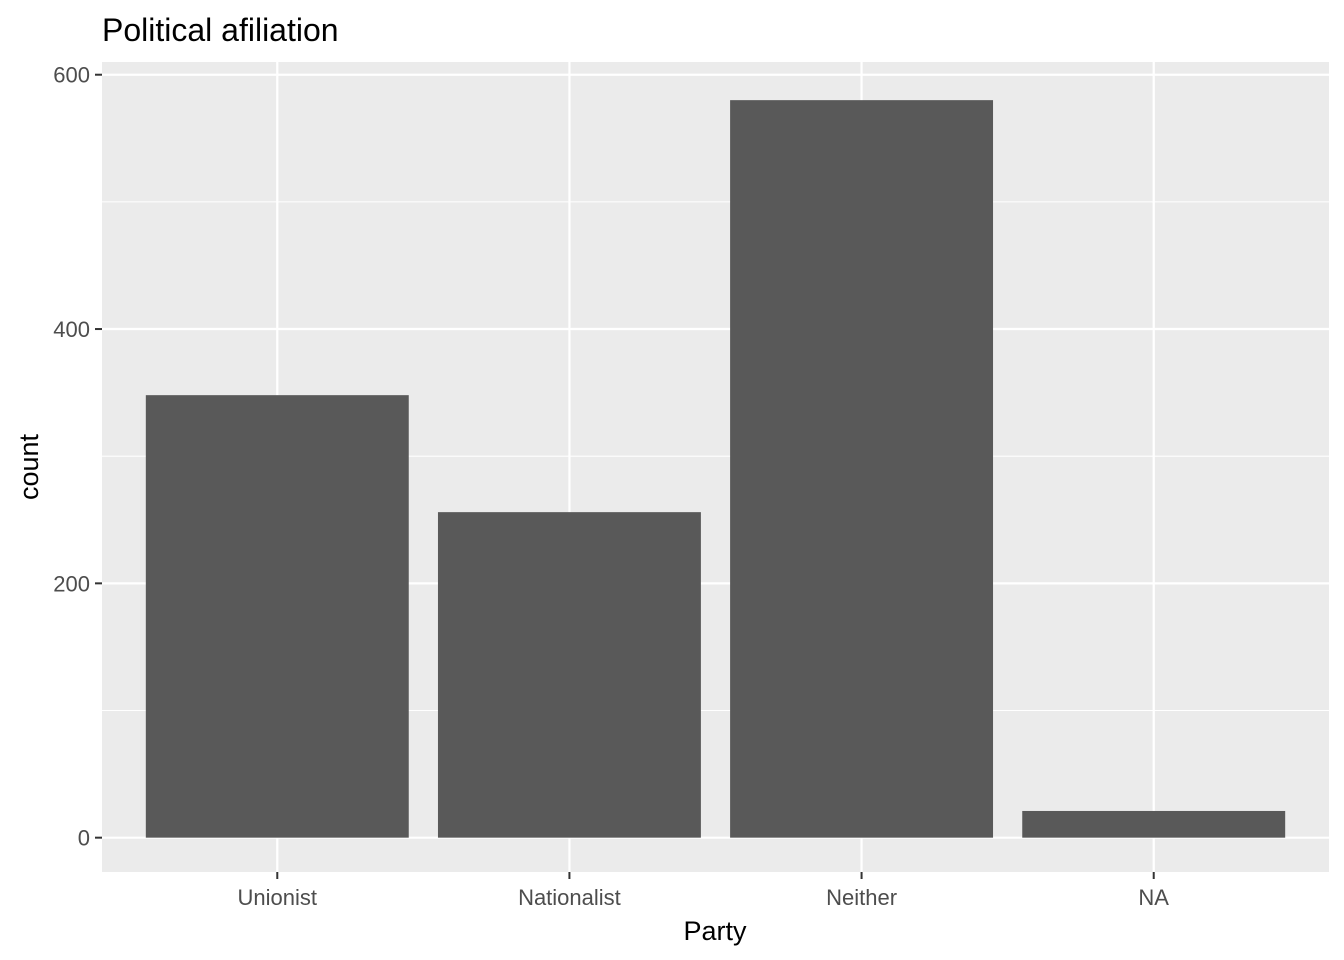  I want to click on bar-unionist, so click(277, 616).